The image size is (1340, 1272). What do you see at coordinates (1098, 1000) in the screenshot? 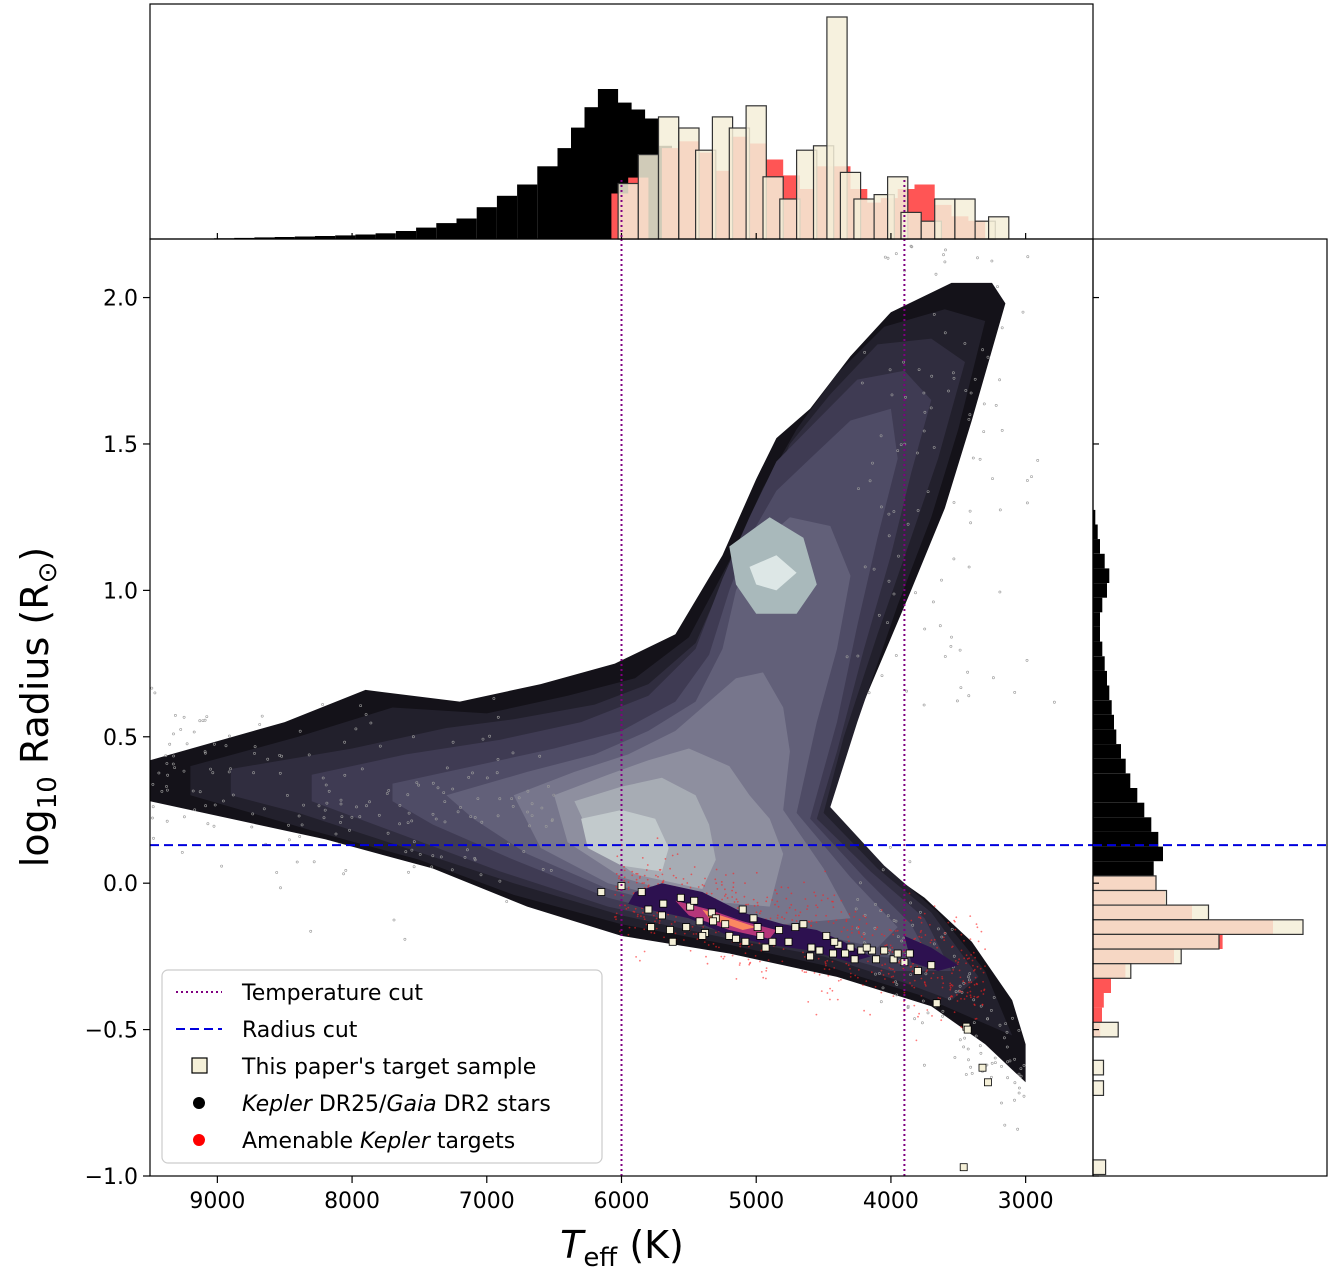
I see `right-hist-red-bar` at bounding box center [1098, 1000].